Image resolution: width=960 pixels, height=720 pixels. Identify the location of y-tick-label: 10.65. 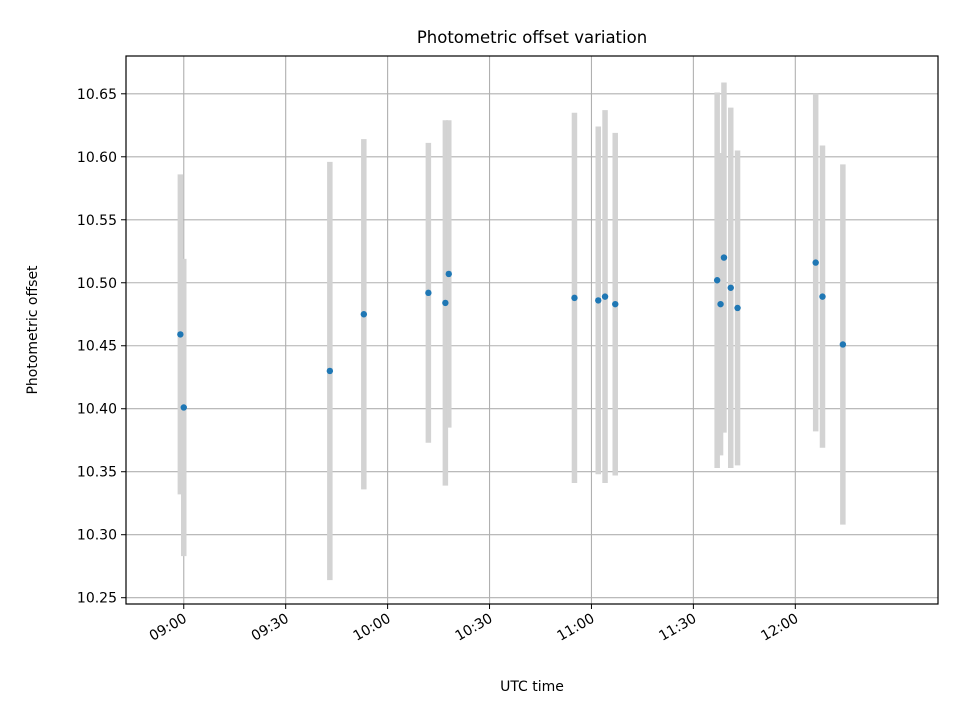
(97, 95).